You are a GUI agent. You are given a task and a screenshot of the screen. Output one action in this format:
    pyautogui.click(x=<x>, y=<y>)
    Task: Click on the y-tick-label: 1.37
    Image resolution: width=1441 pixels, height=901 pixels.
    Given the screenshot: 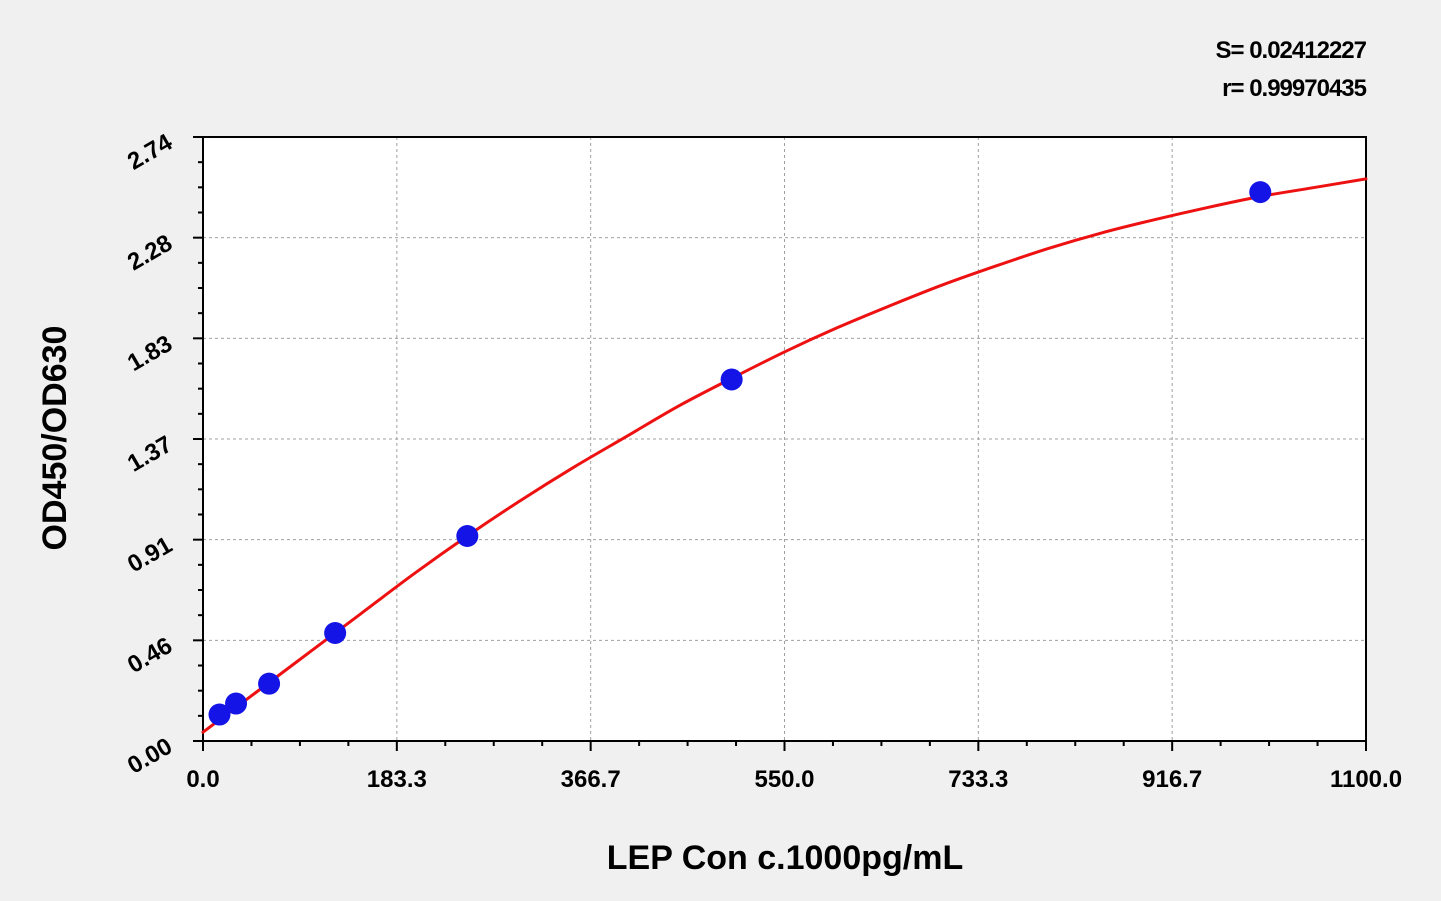 What is the action you would take?
    pyautogui.click(x=150, y=454)
    